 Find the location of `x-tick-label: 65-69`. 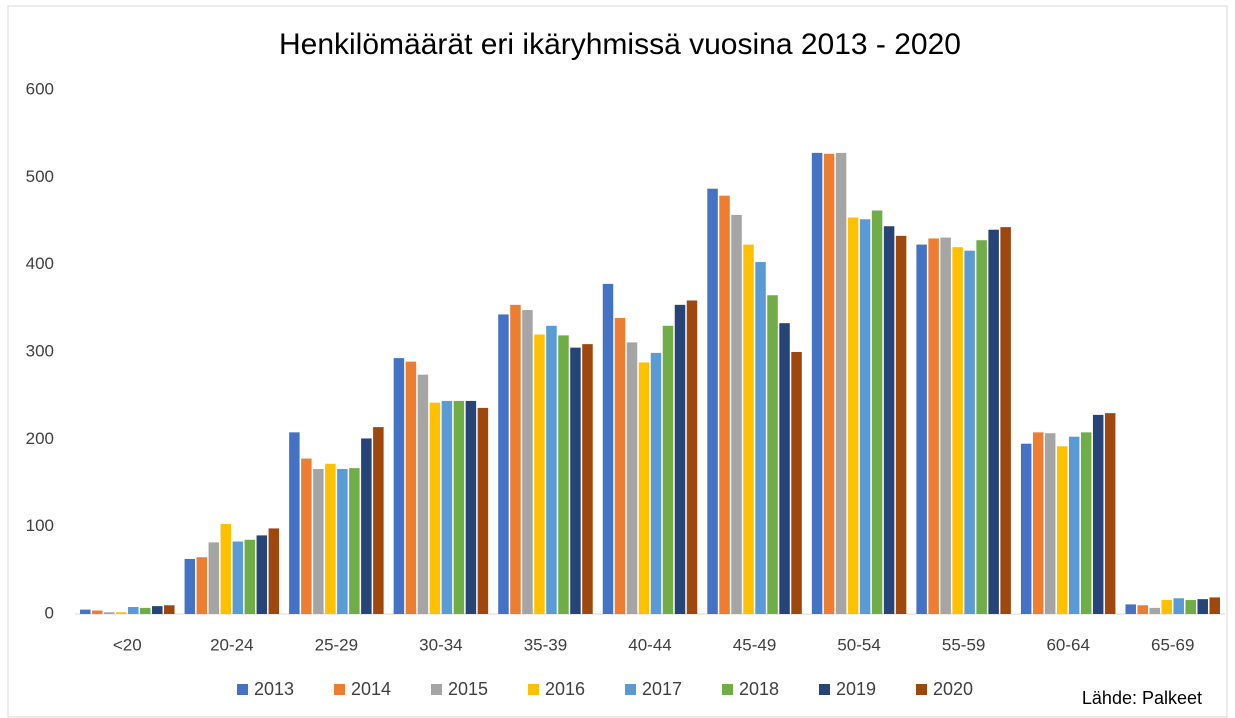

x-tick-label: 65-69 is located at coordinates (1172, 644).